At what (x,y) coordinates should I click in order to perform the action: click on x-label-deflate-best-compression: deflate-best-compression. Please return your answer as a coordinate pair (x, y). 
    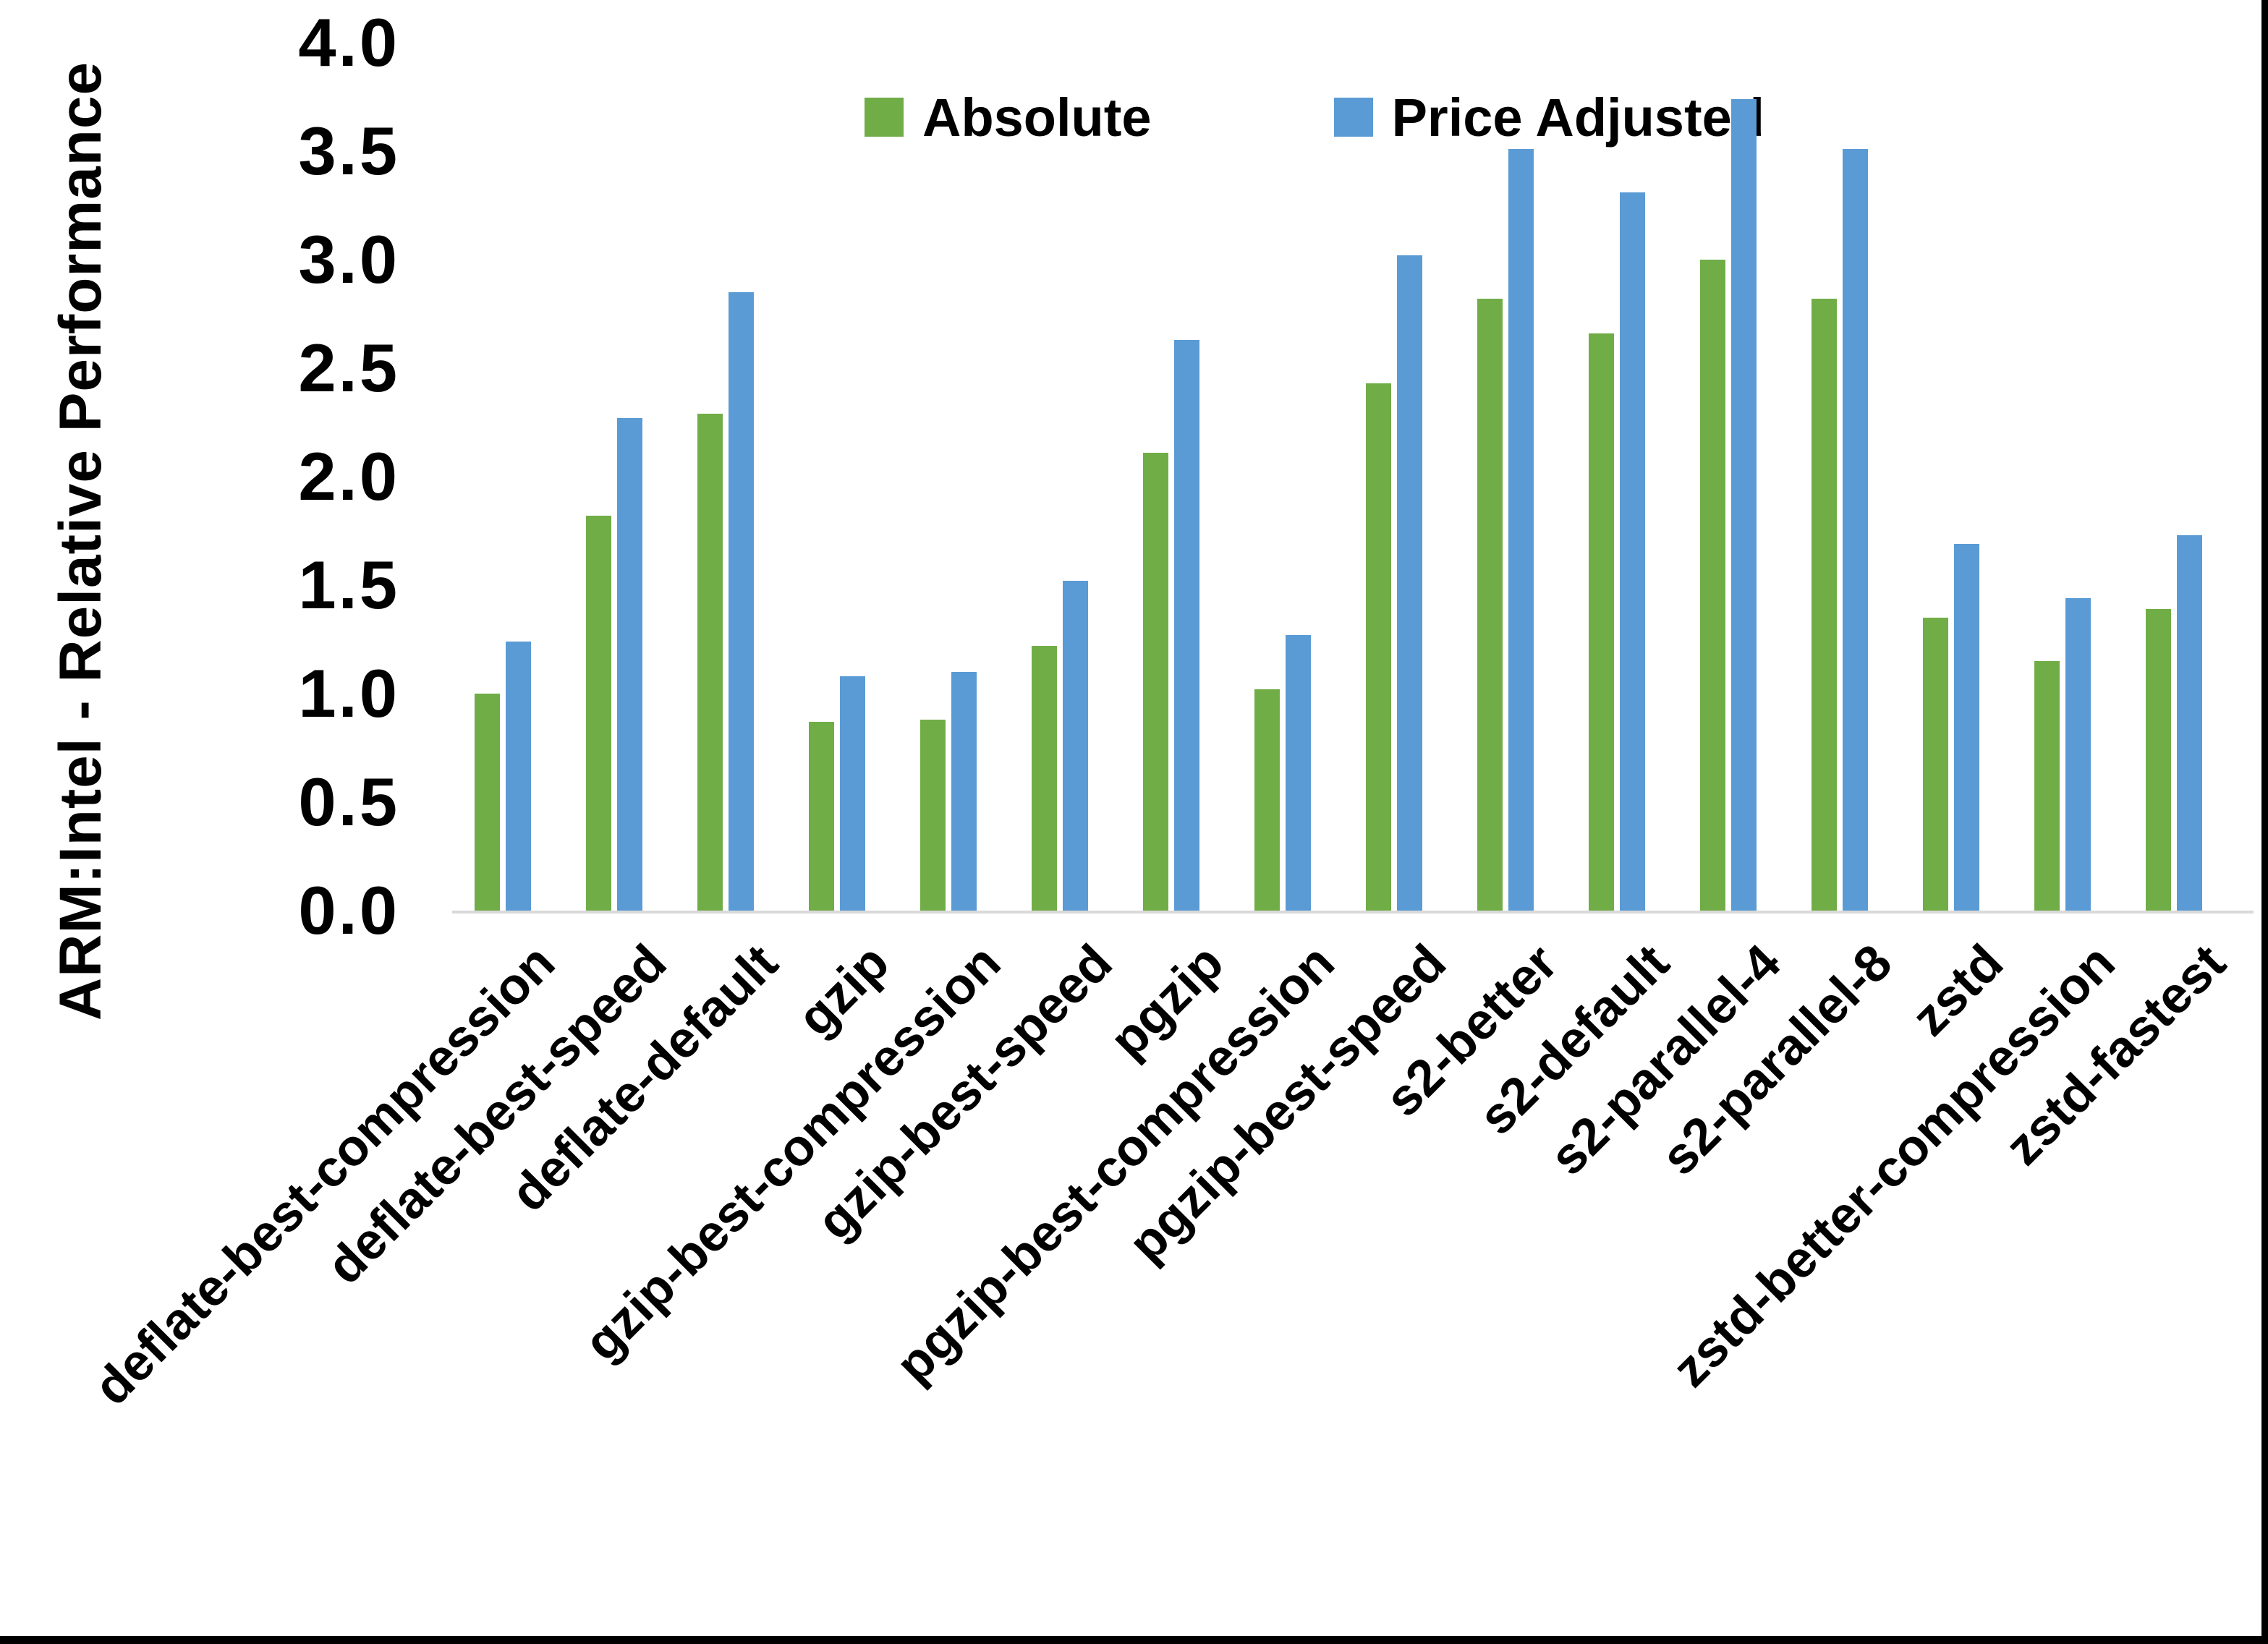
    Looking at the image, I should click on (324, 1175).